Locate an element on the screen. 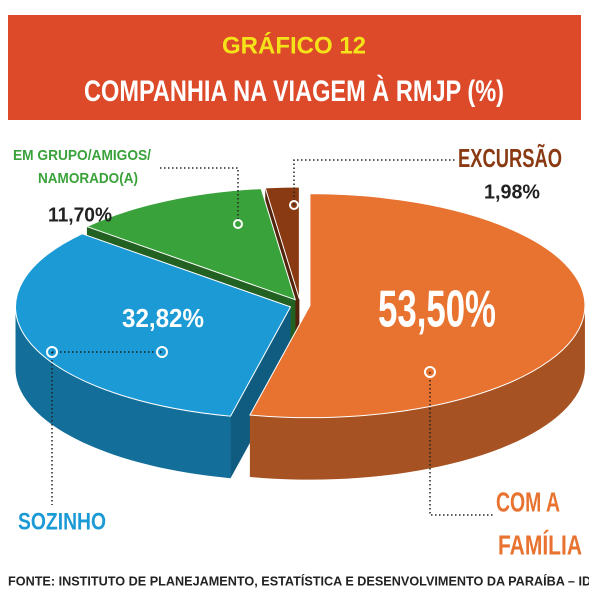  category-label: EM GRUPO/AMIGOS/ is located at coordinates (82, 155).